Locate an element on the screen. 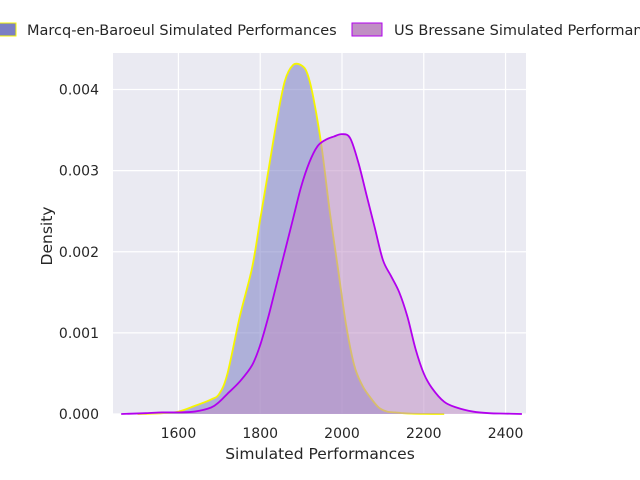 This screenshot has width=640, height=480. y-tick-label: 0.004 is located at coordinates (79, 91).